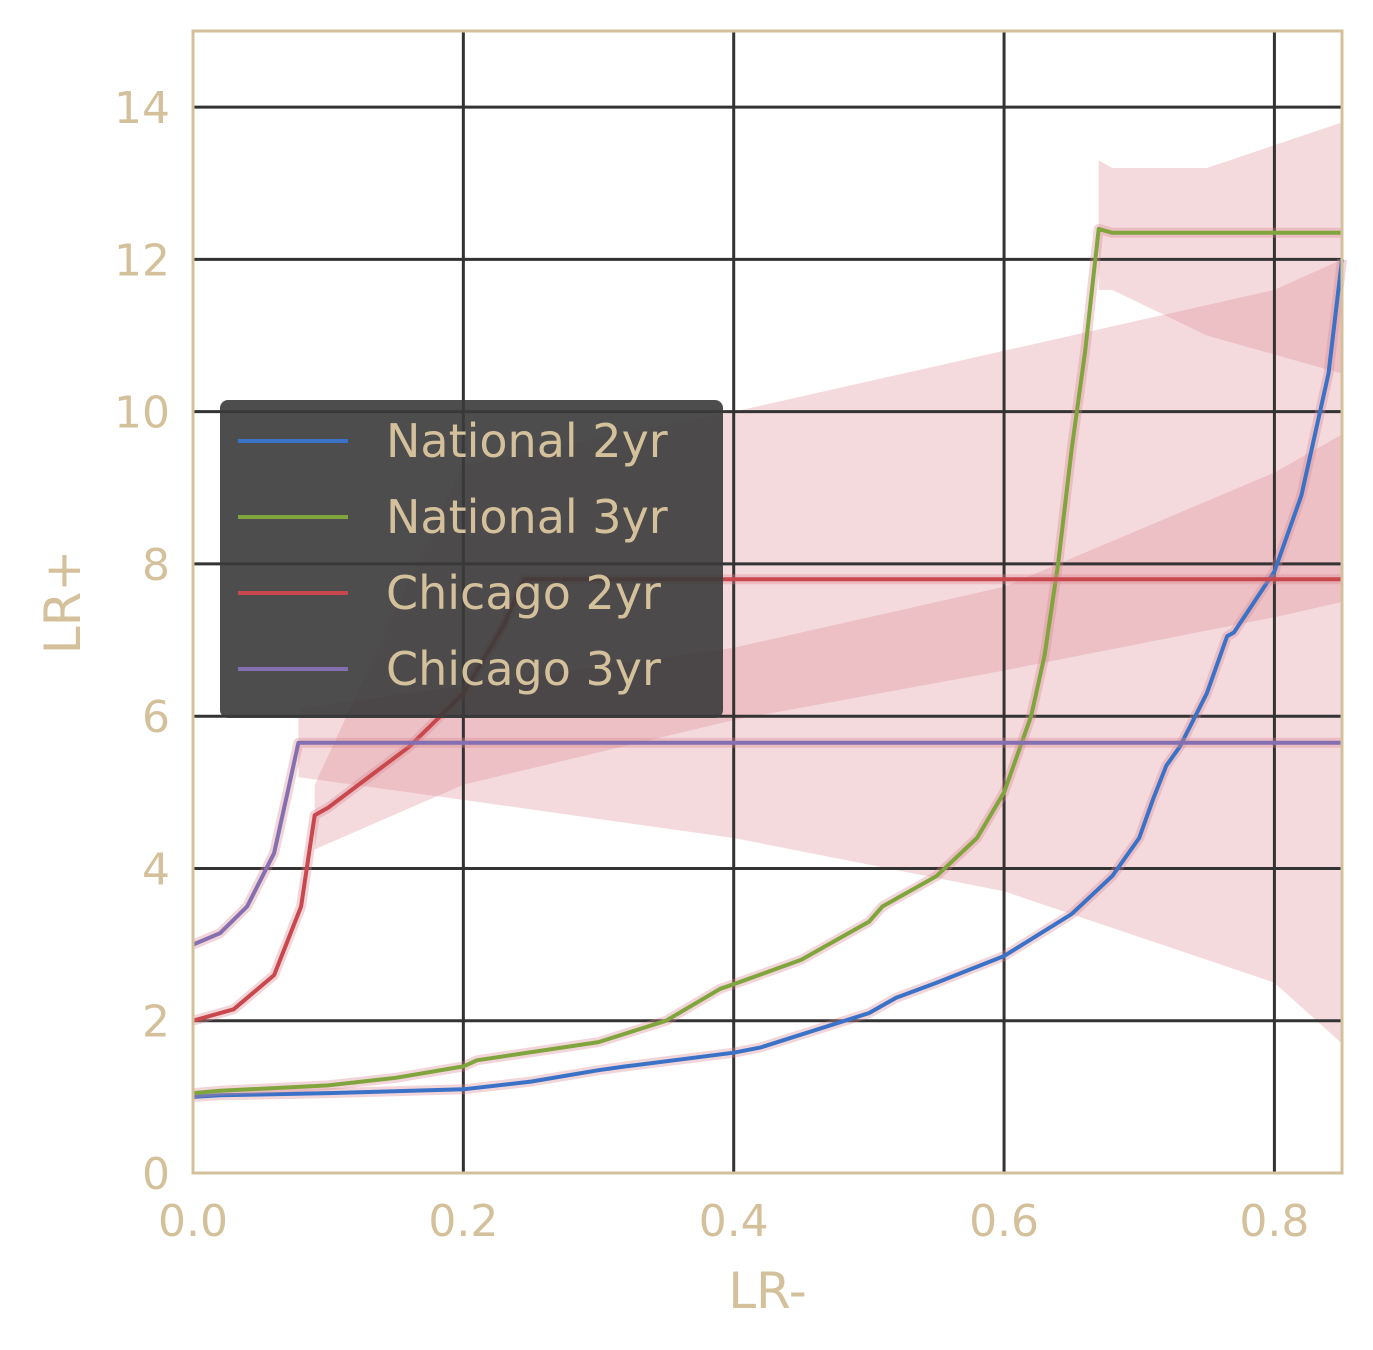 The image size is (1373, 1350). What do you see at coordinates (523, 593) in the screenshot?
I see `legend-label-3: Chicago 2yr` at bounding box center [523, 593].